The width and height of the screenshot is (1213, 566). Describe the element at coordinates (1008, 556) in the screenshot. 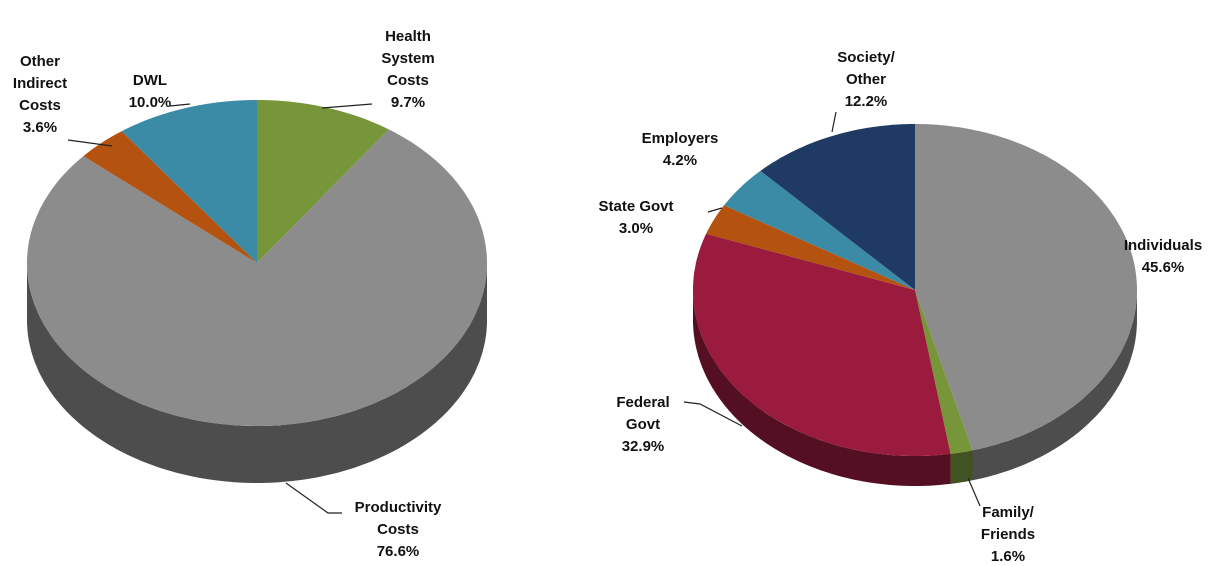

I see `value-label: 1.6%` at that location.